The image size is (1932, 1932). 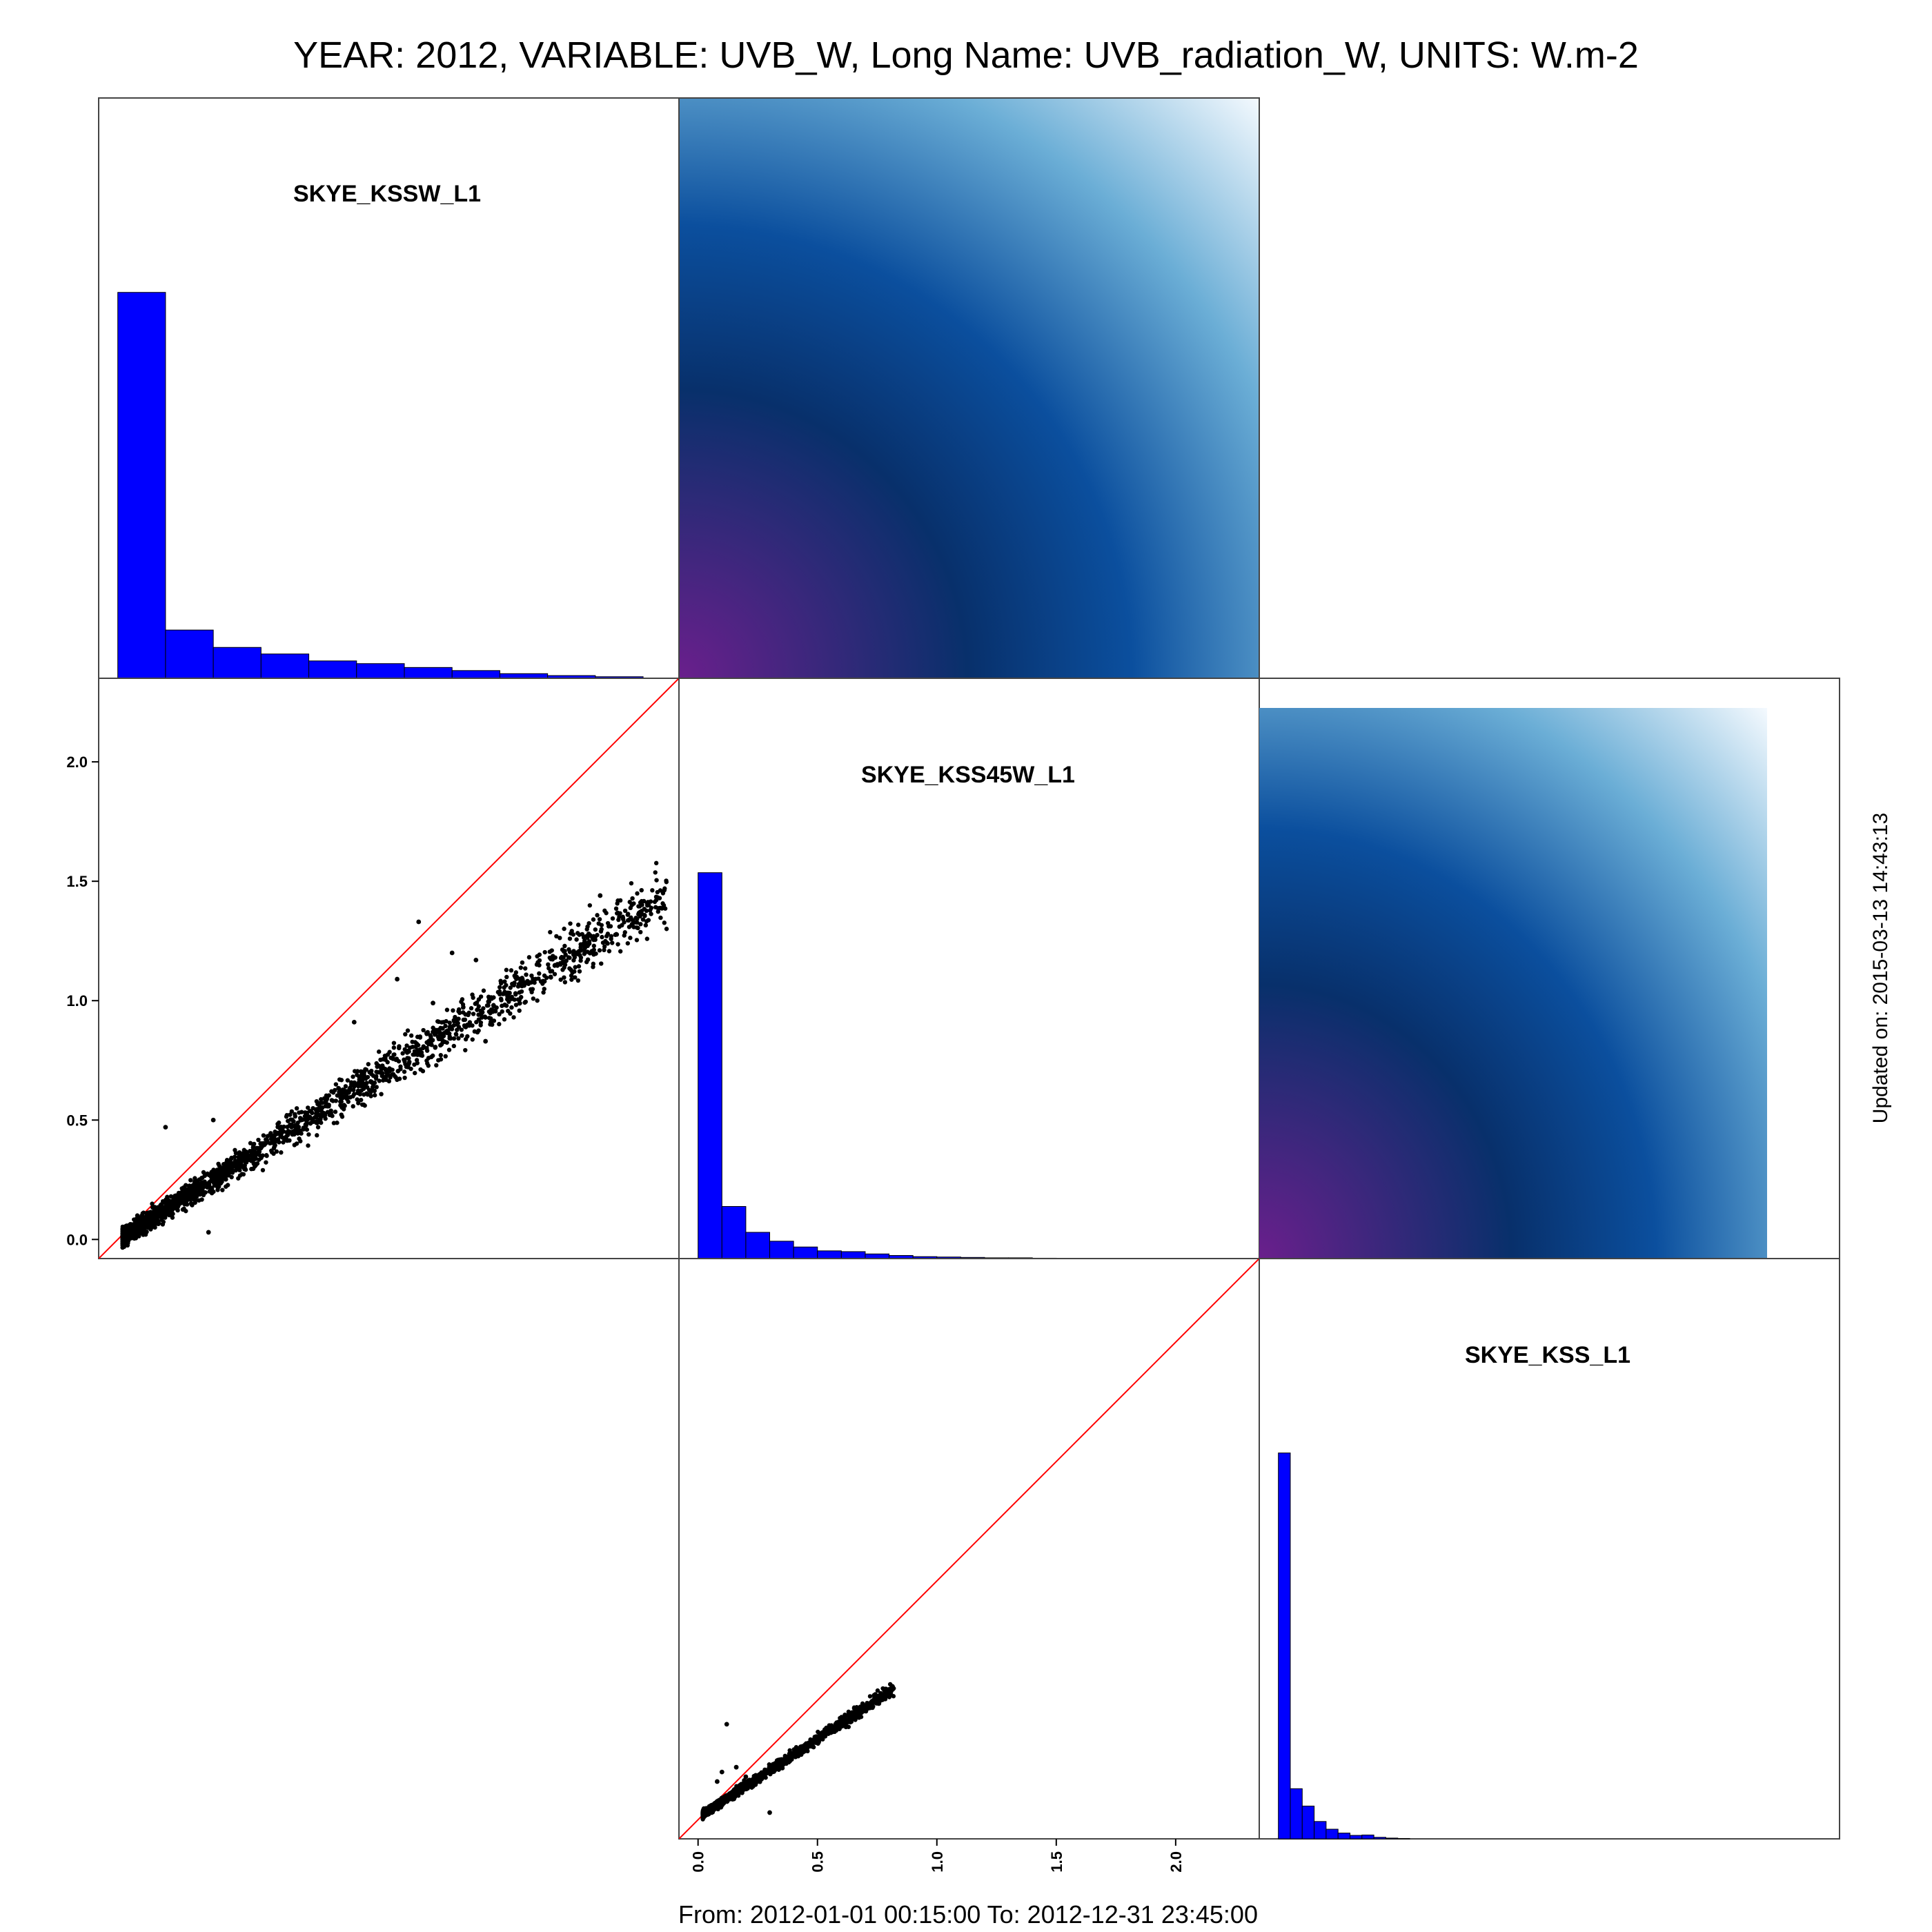 What do you see at coordinates (389, 968) in the screenshot?
I see `scatter-points-kssw-vs-kss45w` at bounding box center [389, 968].